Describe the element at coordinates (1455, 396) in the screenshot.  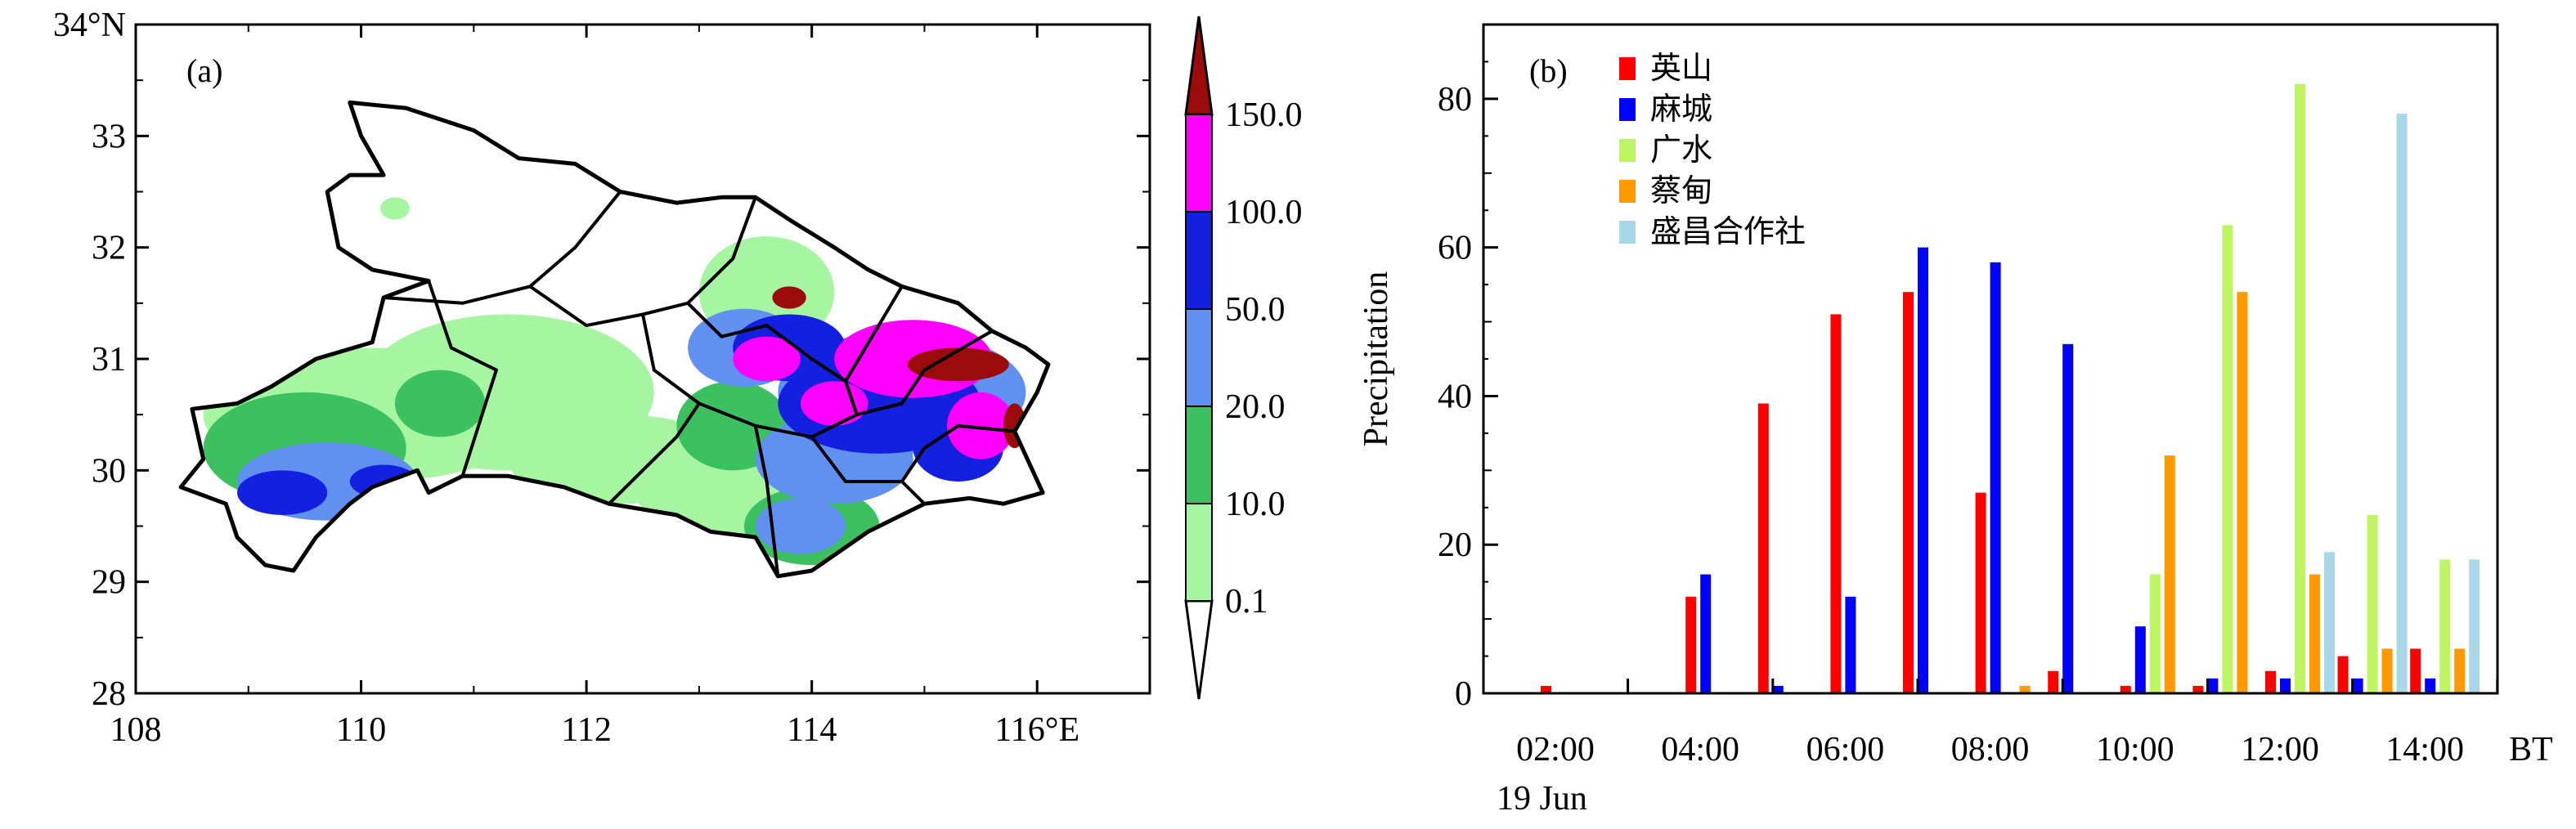
I see `y-tick-label: 40` at that location.